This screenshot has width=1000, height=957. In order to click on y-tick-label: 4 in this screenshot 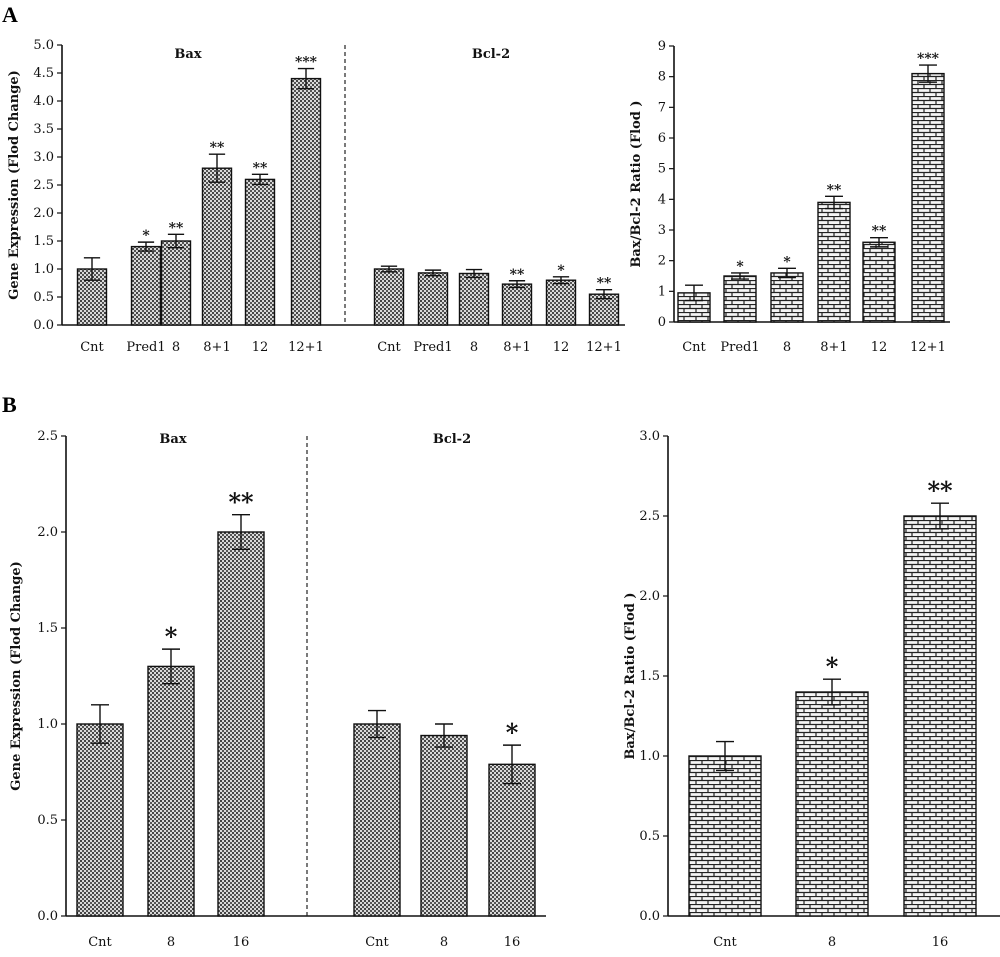, I will do `click(662, 199)`.